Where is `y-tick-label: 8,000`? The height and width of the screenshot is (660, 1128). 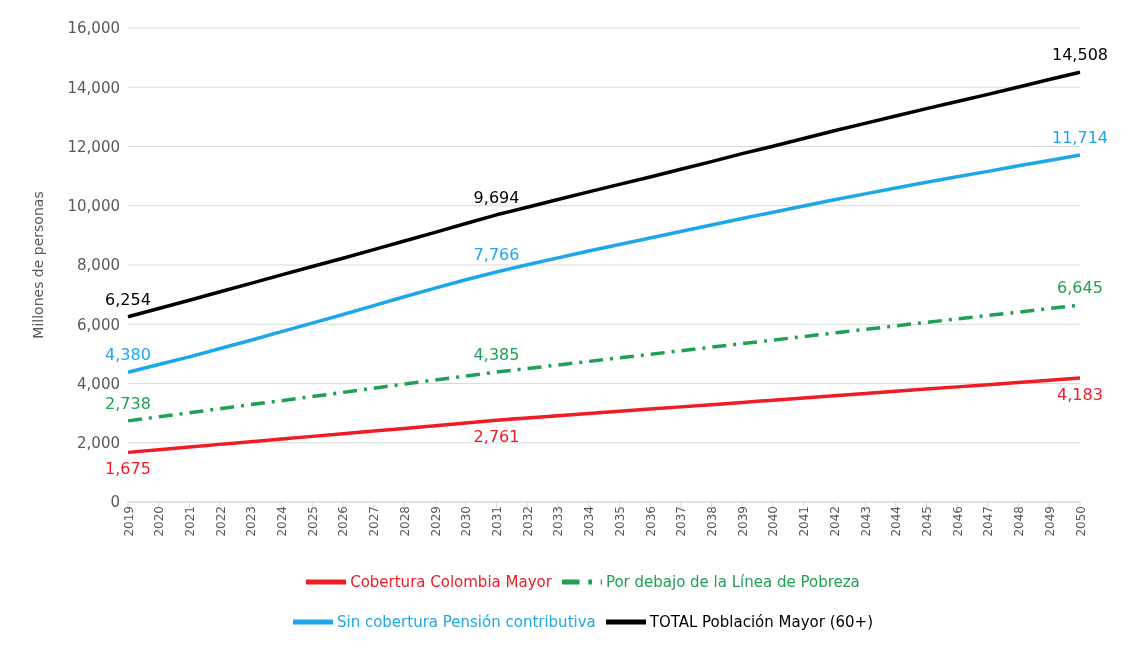
y-tick-label: 8,000 is located at coordinates (98, 265).